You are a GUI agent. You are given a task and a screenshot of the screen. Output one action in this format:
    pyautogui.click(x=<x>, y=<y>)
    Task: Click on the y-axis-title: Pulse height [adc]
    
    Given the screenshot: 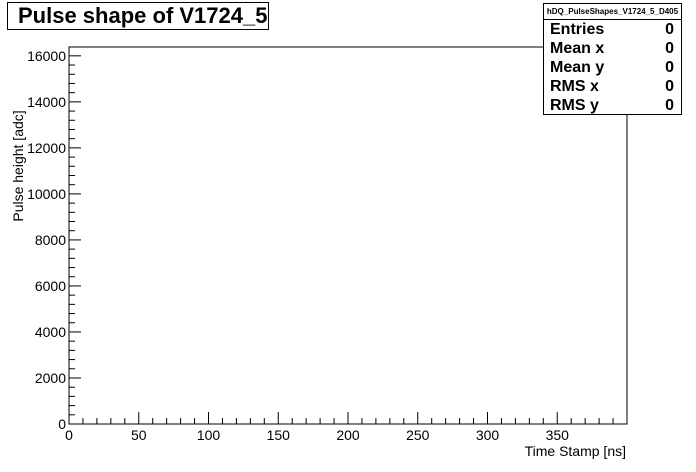 What is the action you would take?
    pyautogui.click(x=18, y=165)
    